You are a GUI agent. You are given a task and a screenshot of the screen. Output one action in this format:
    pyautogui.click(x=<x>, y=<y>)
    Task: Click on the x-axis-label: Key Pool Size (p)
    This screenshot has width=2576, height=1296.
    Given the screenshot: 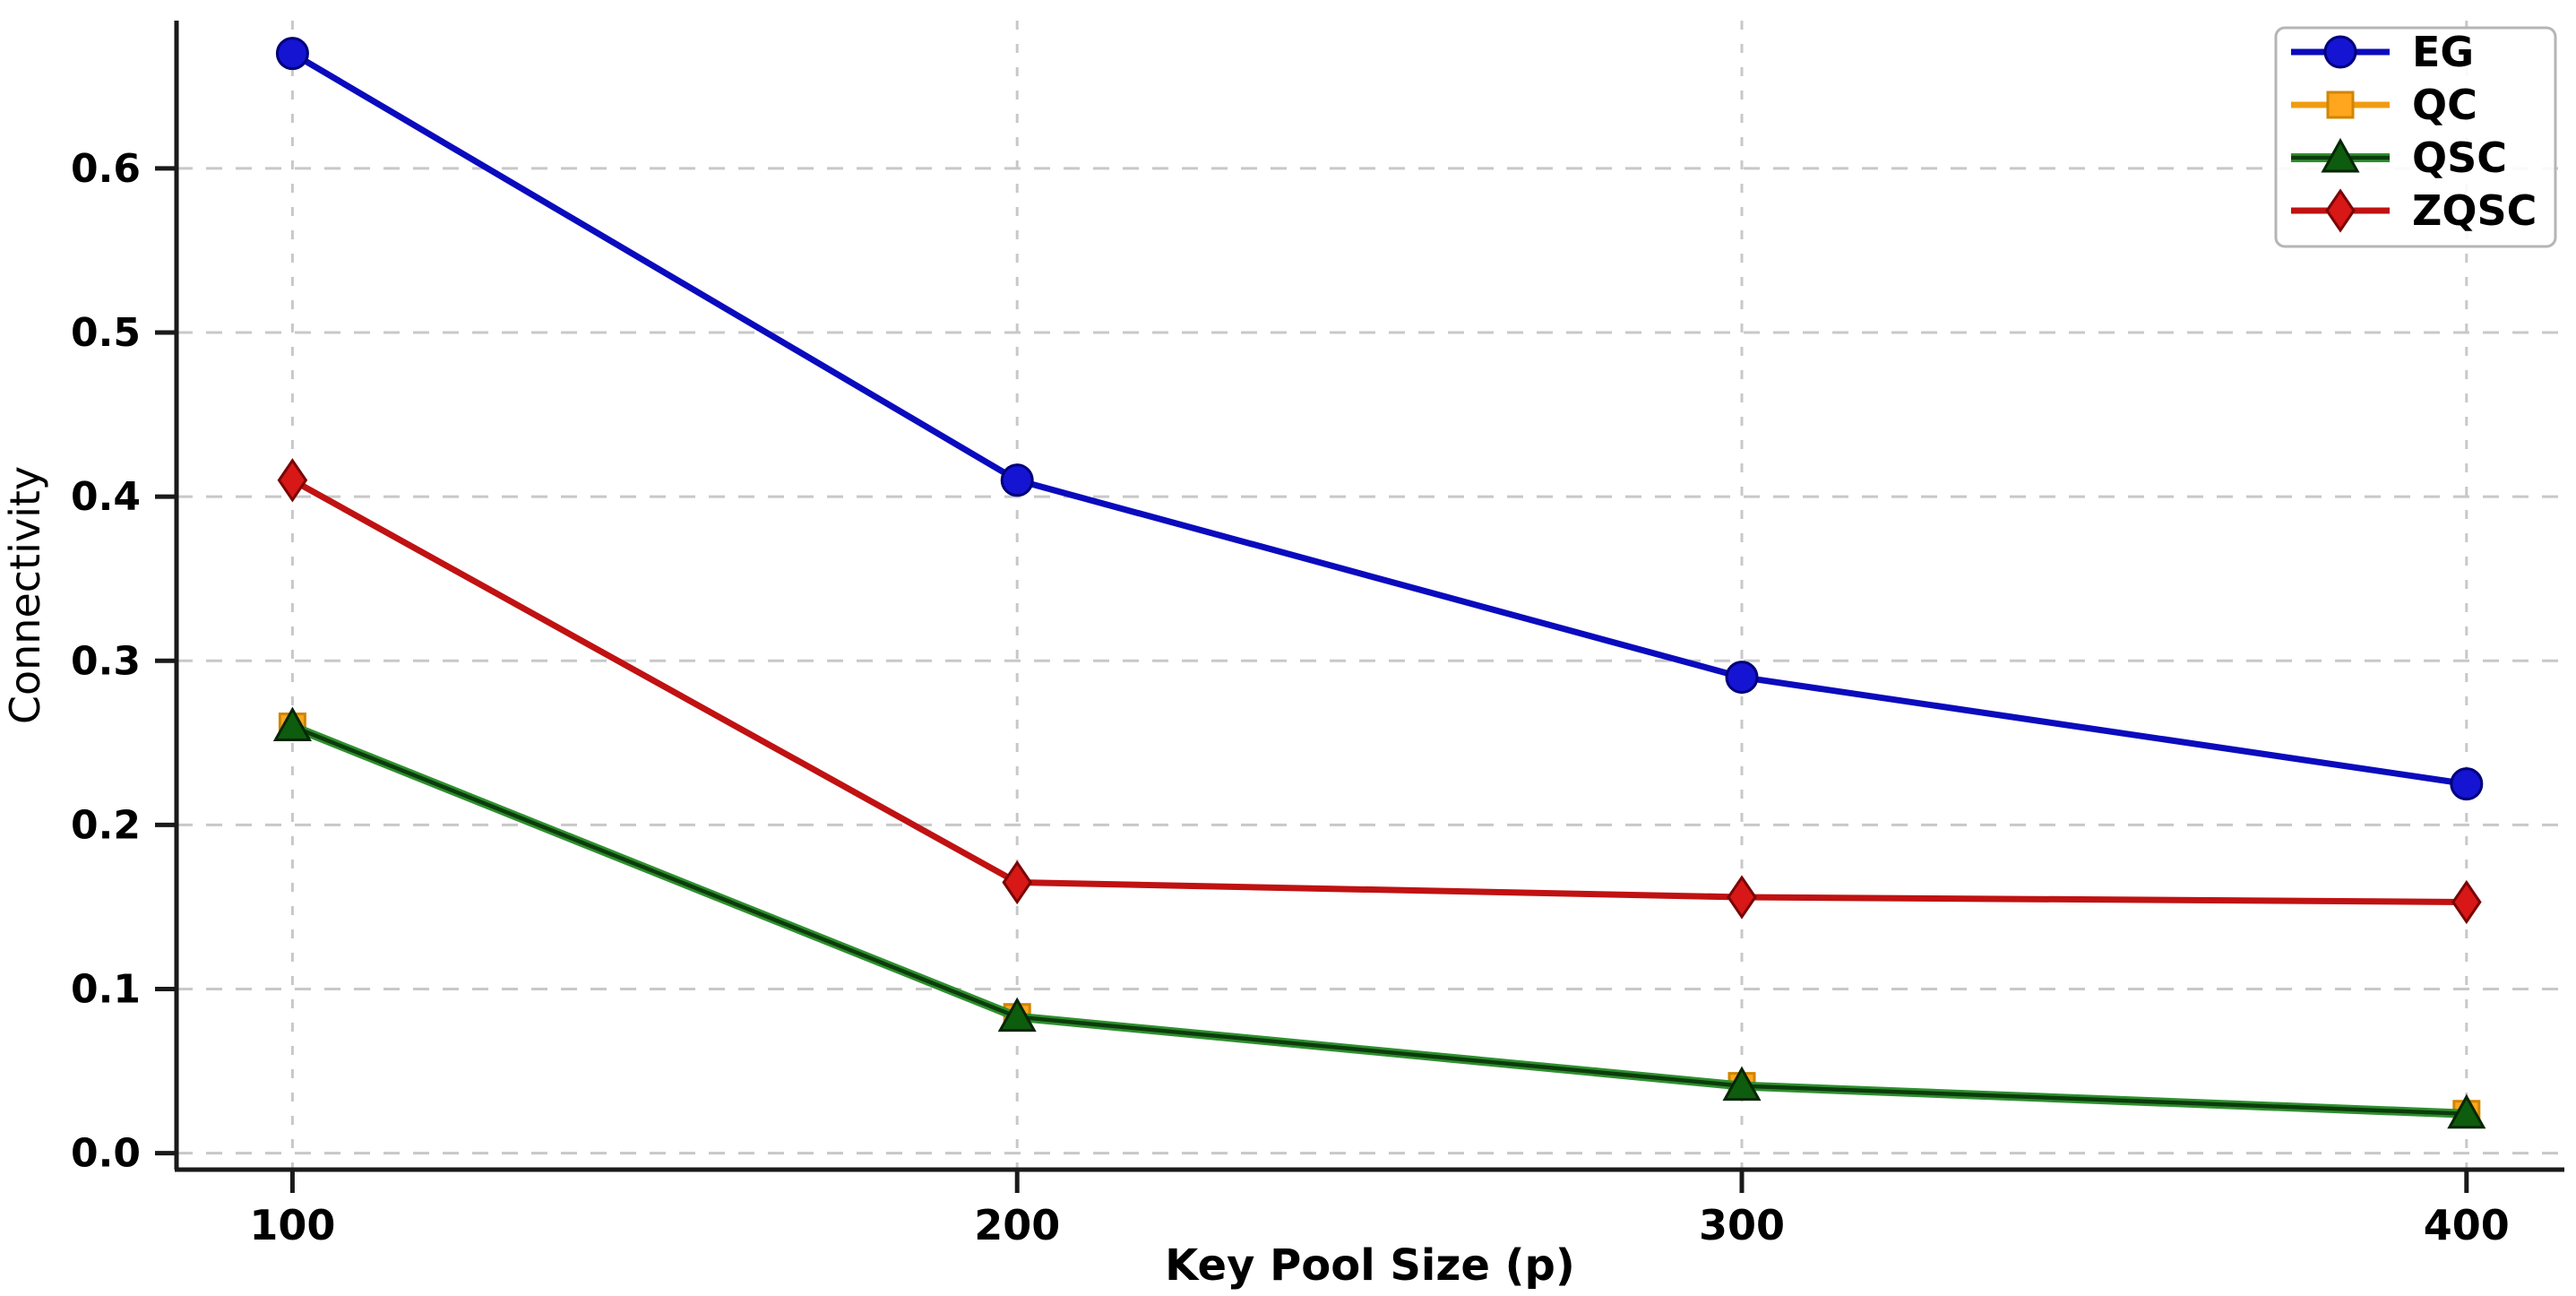 What is the action you would take?
    pyautogui.click(x=1370, y=1265)
    